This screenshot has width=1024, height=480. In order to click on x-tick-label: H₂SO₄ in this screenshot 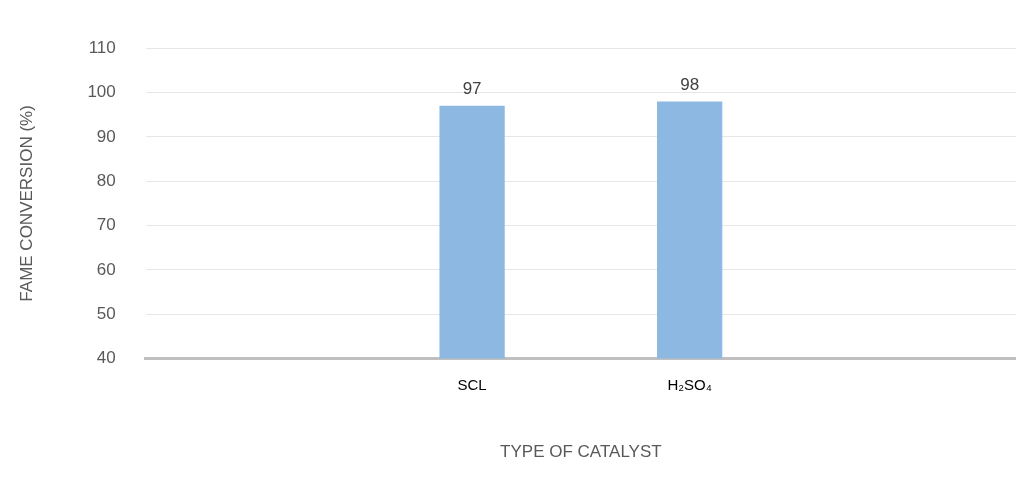, I will do `click(689, 384)`.